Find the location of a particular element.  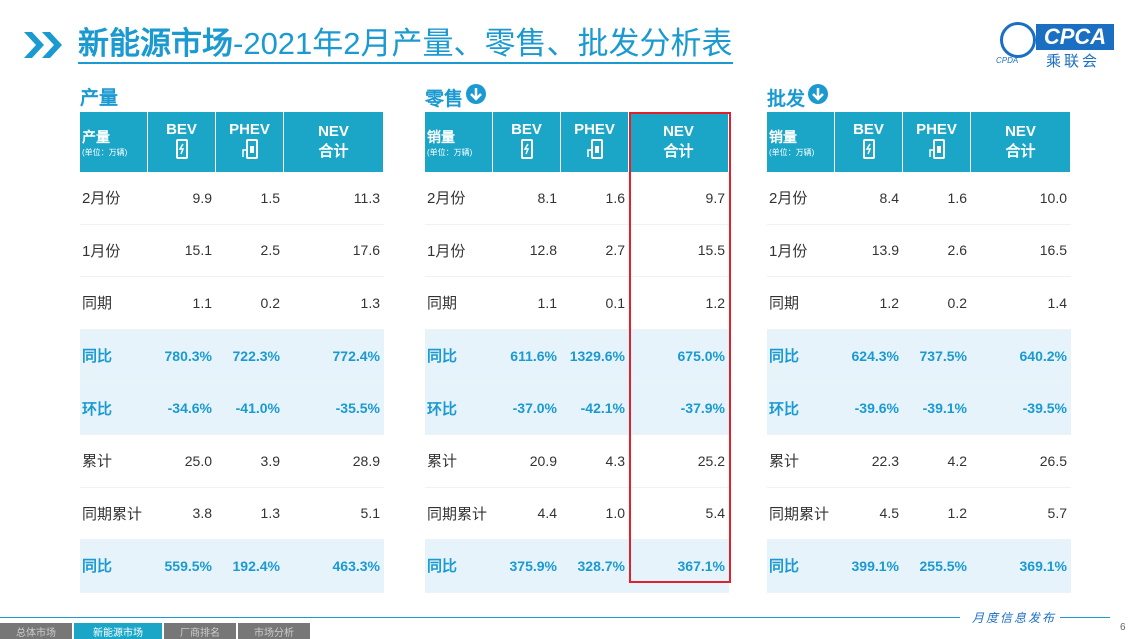

cell-value: 26.5 is located at coordinates (1053, 460).